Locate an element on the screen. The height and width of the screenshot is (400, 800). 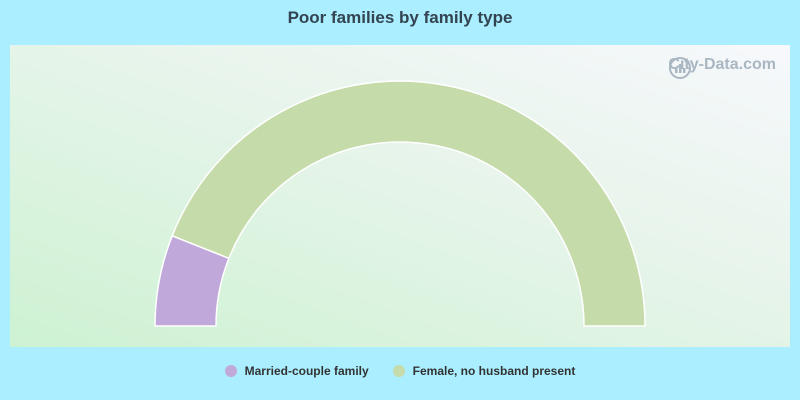
watermark: City-Data.com is located at coordinates (722, 67).